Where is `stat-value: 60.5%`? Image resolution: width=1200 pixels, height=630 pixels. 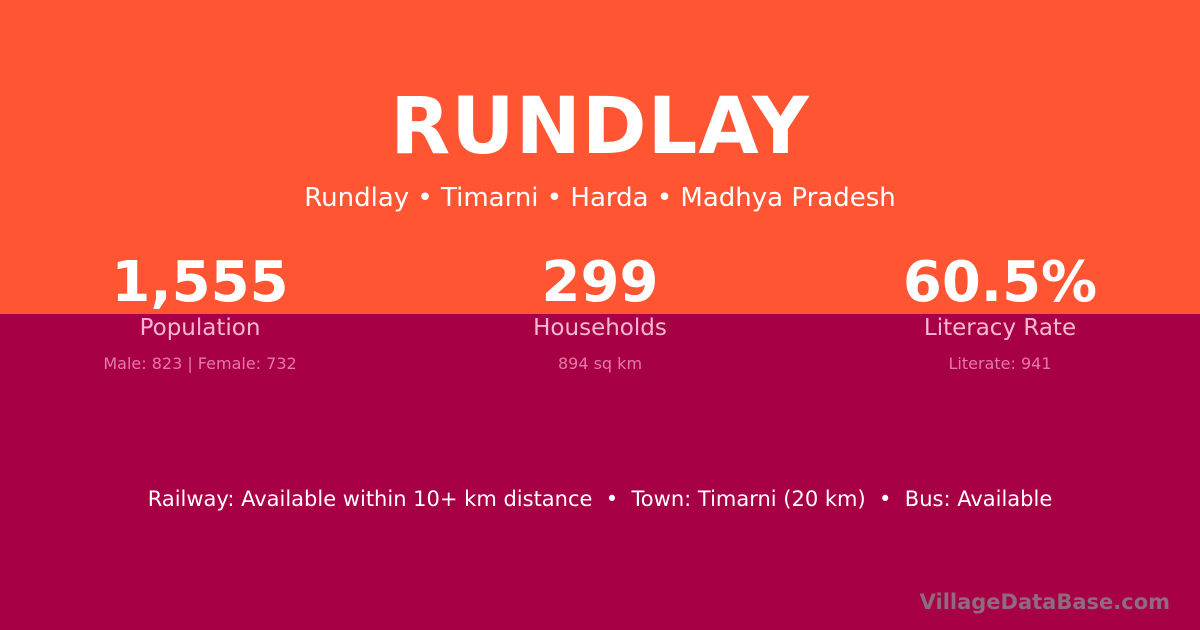
stat-value: 60.5% is located at coordinates (1000, 282).